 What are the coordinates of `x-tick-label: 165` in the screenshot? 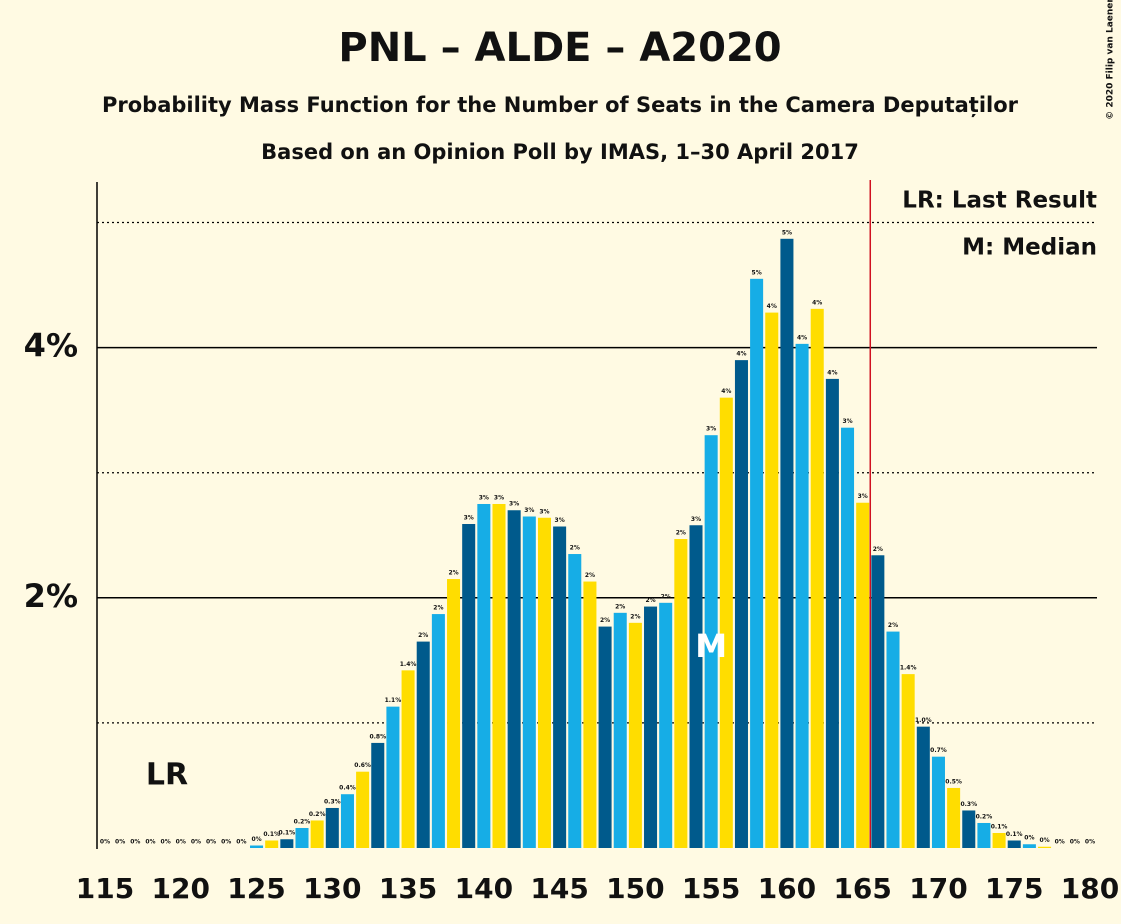 It's located at (862, 888).